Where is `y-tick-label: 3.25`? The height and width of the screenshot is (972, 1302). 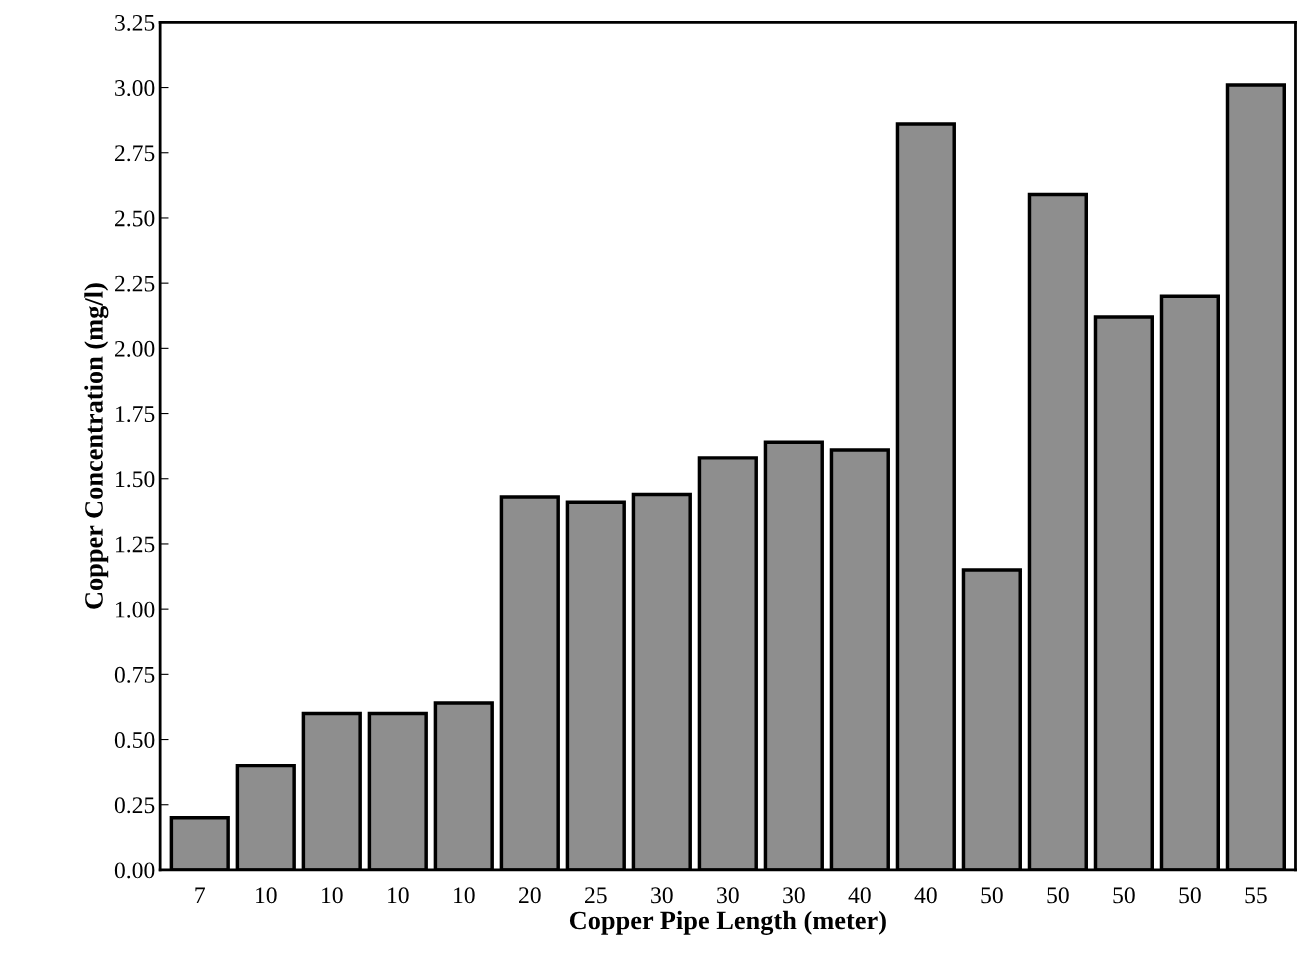 y-tick-label: 3.25 is located at coordinates (135, 22).